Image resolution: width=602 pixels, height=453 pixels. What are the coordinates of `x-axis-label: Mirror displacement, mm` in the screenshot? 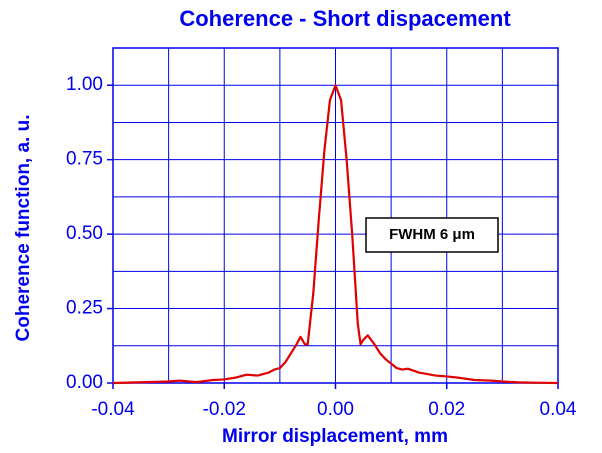 It's located at (335, 436).